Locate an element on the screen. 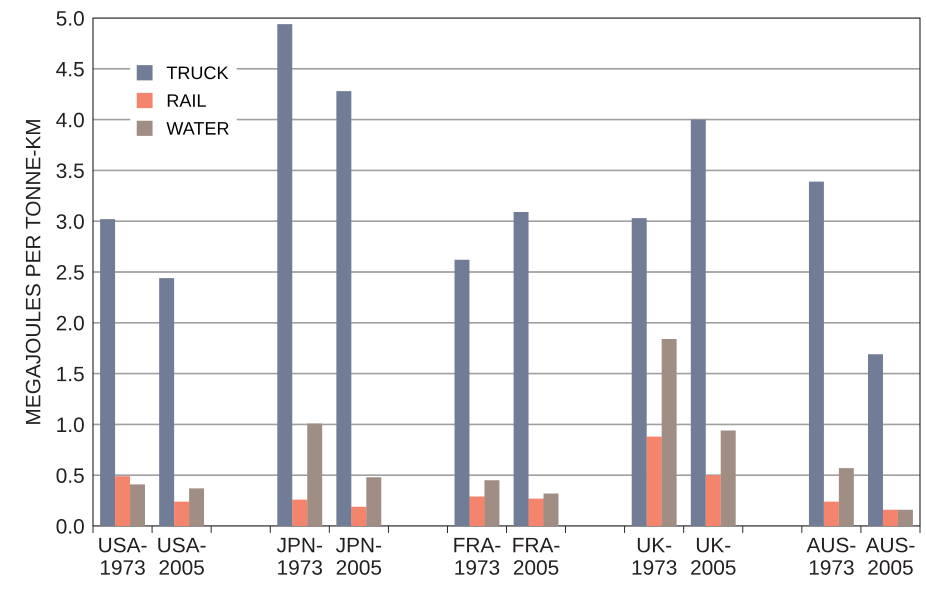 The image size is (926, 593). y-tick-label: 3.0 is located at coordinates (70, 221).